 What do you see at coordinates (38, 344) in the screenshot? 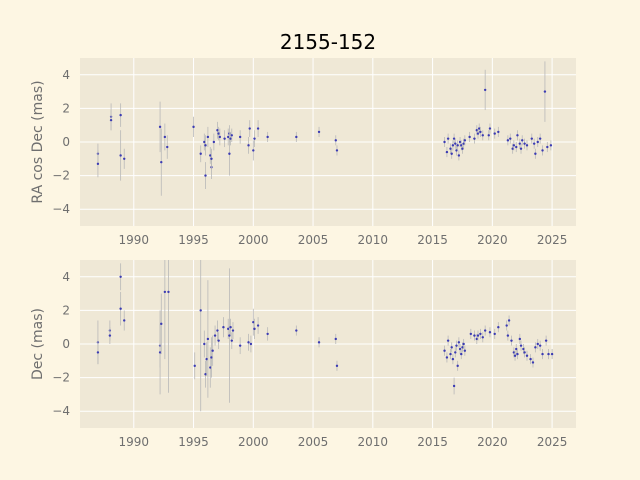
I see `y-axis-label: Dec (mas)` at bounding box center [38, 344].